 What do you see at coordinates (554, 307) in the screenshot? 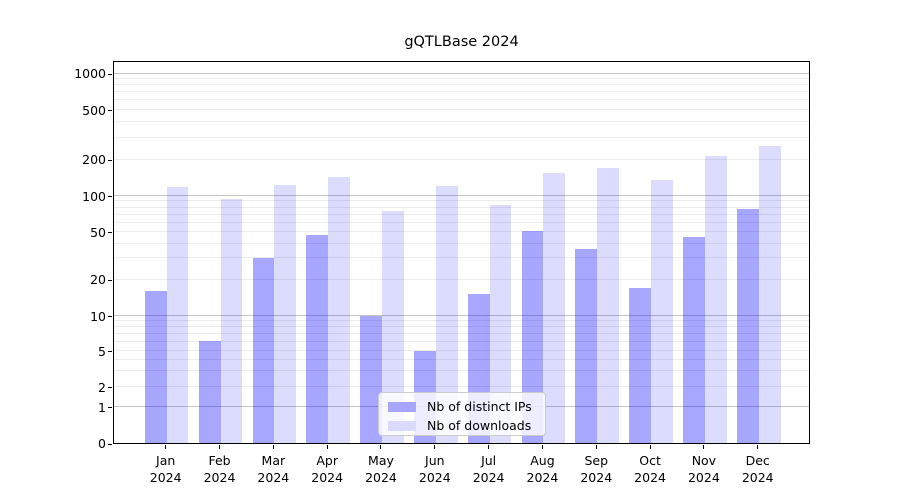
I see `bar-nb-of-downloads-aug` at bounding box center [554, 307].